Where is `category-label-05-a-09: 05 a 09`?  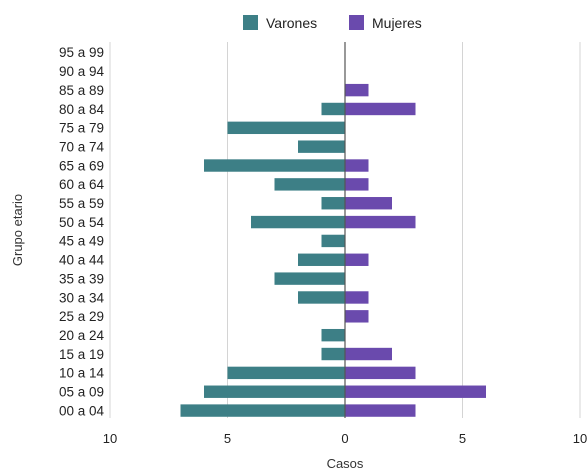 category-label-05-a-09: 05 a 09 is located at coordinates (81, 392).